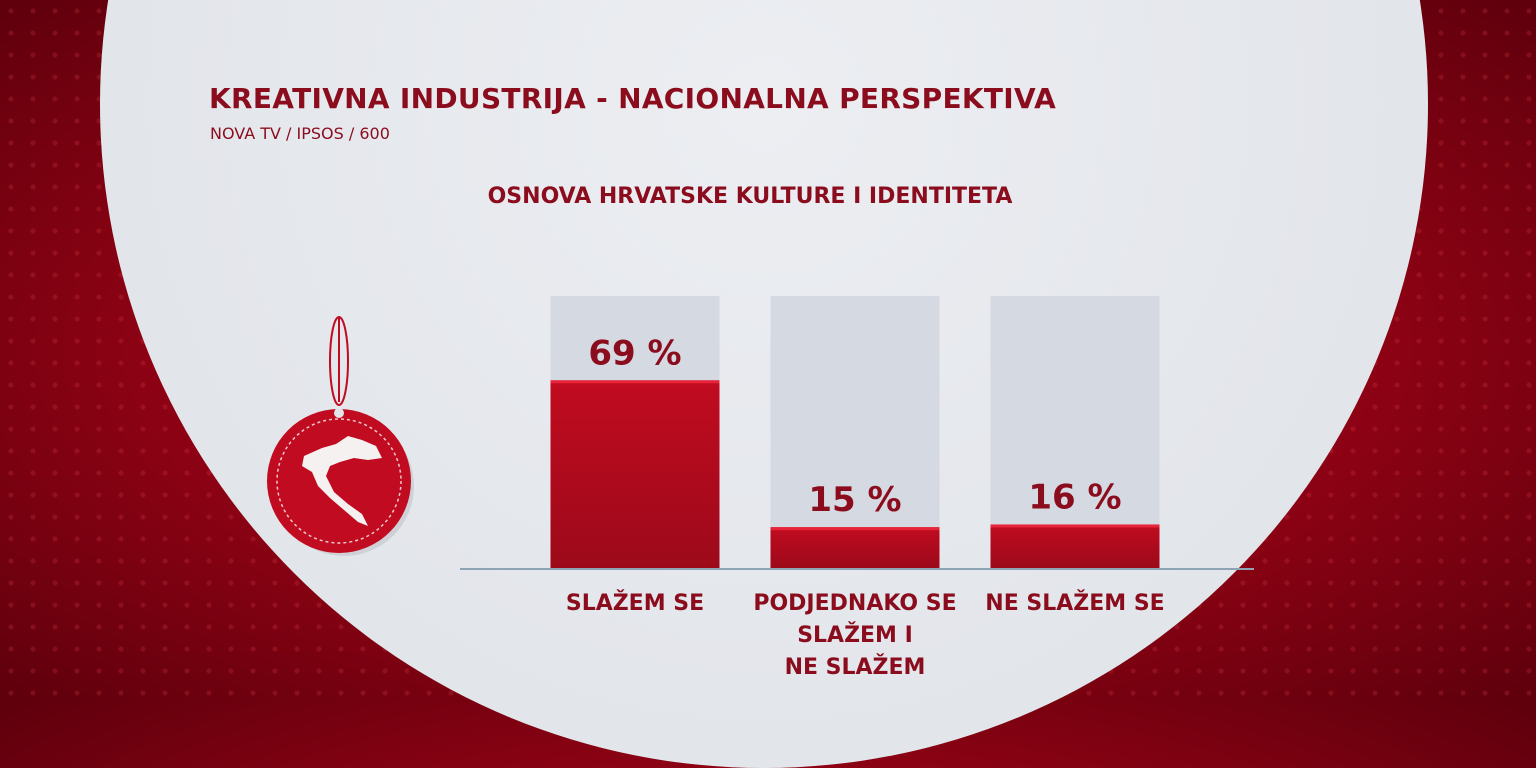 This screenshot has height=768, width=1536. Describe the element at coordinates (855, 635) in the screenshot. I see `category-label: SLAŽEM I` at that location.